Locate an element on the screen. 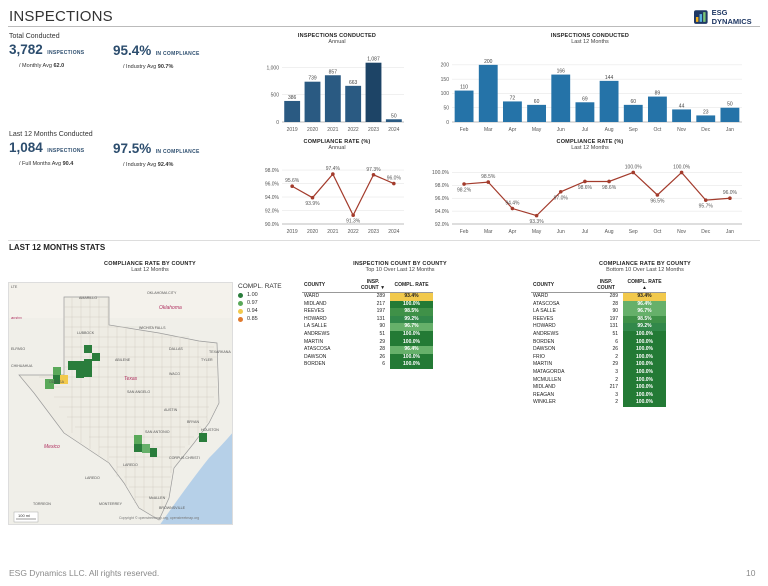 Image resolution: width=768 pixels, height=586 pixels. bottom10-row: MIDLAND 217 100.0% is located at coordinates (598, 388).